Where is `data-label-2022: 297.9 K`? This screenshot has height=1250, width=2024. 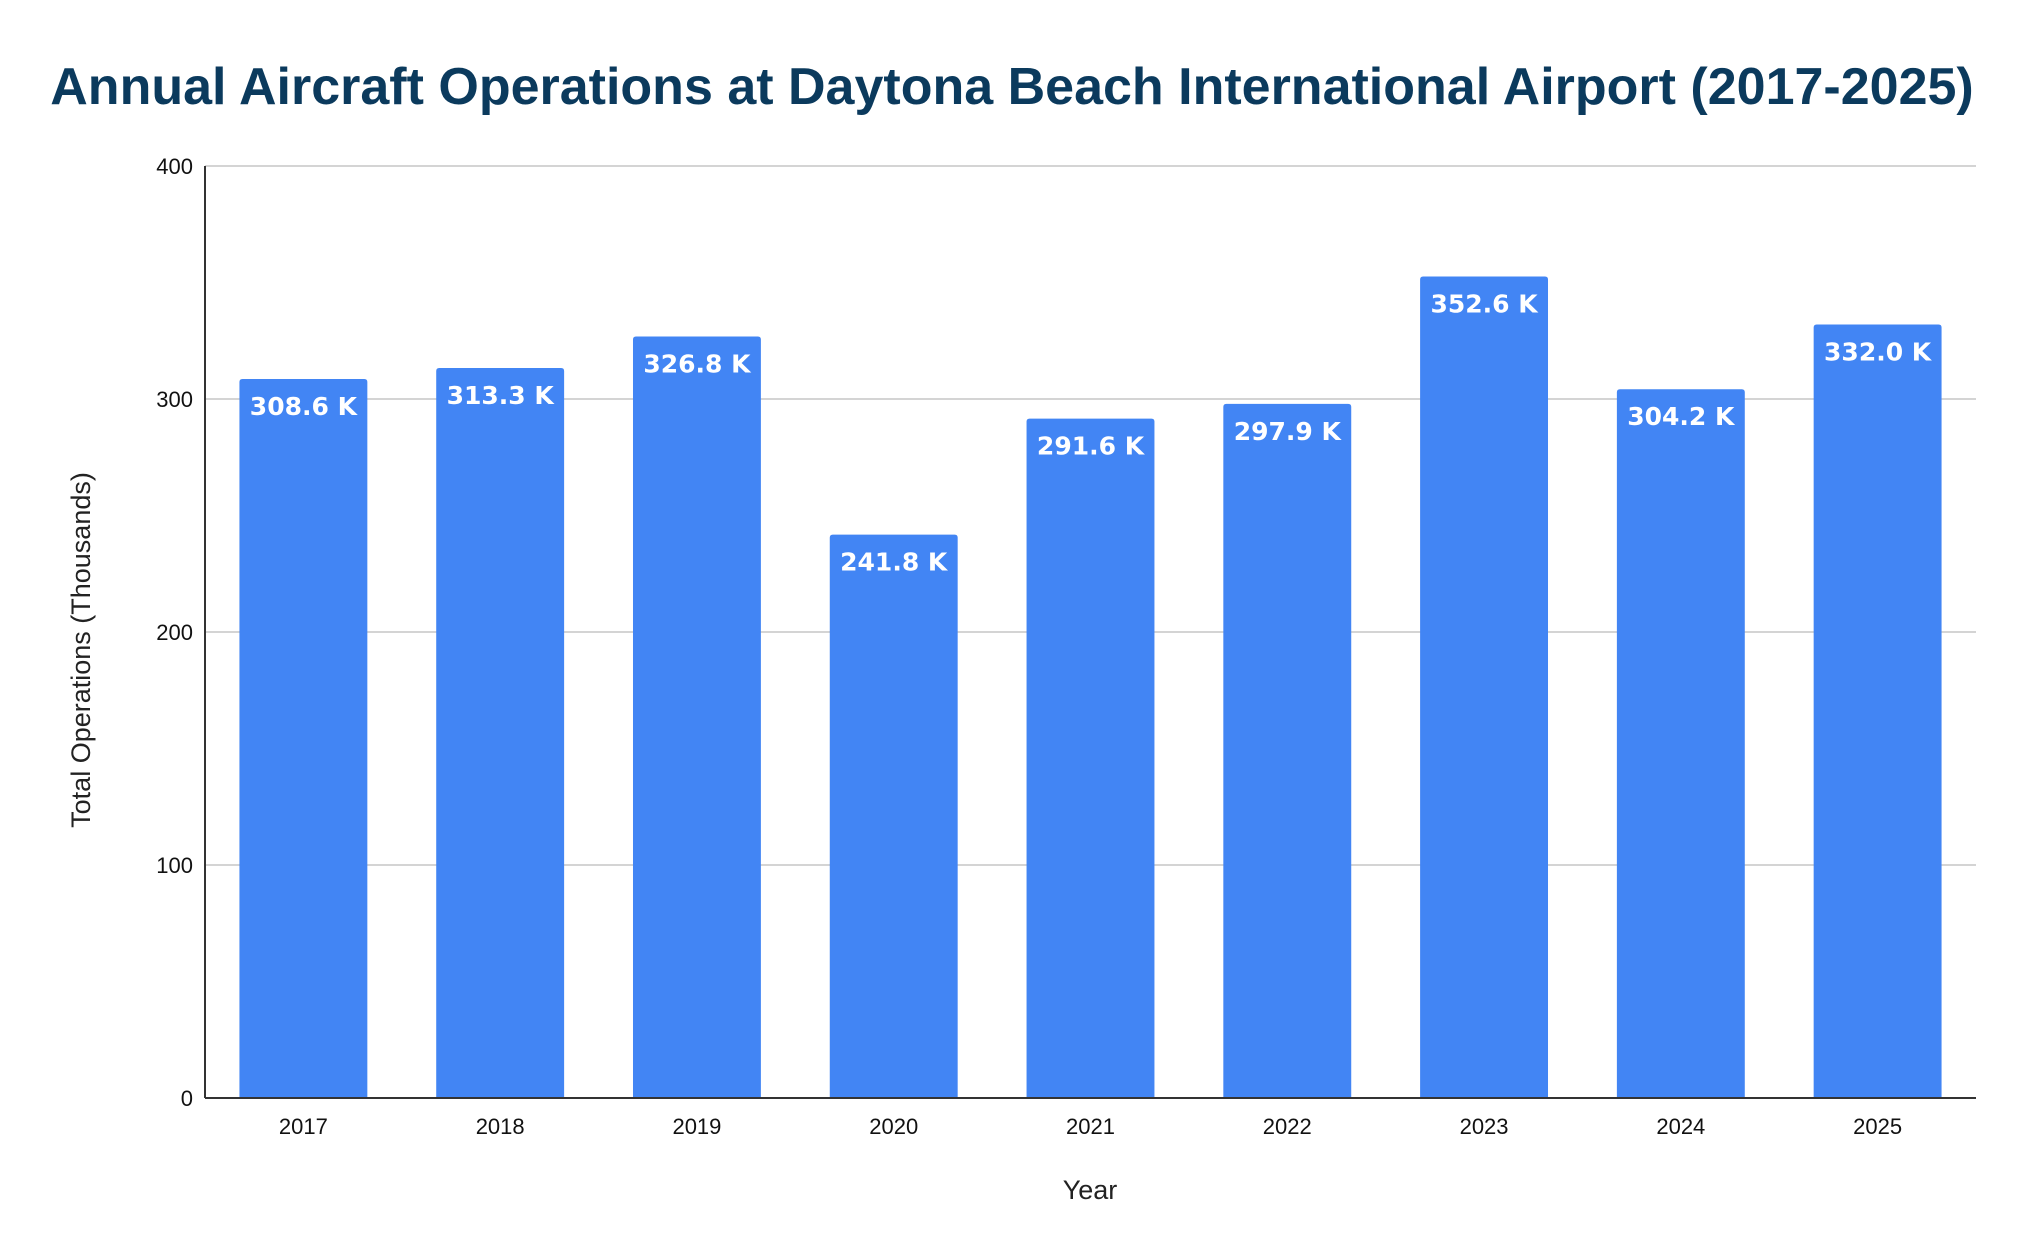 data-label-2022: 297.9 K is located at coordinates (1288, 431).